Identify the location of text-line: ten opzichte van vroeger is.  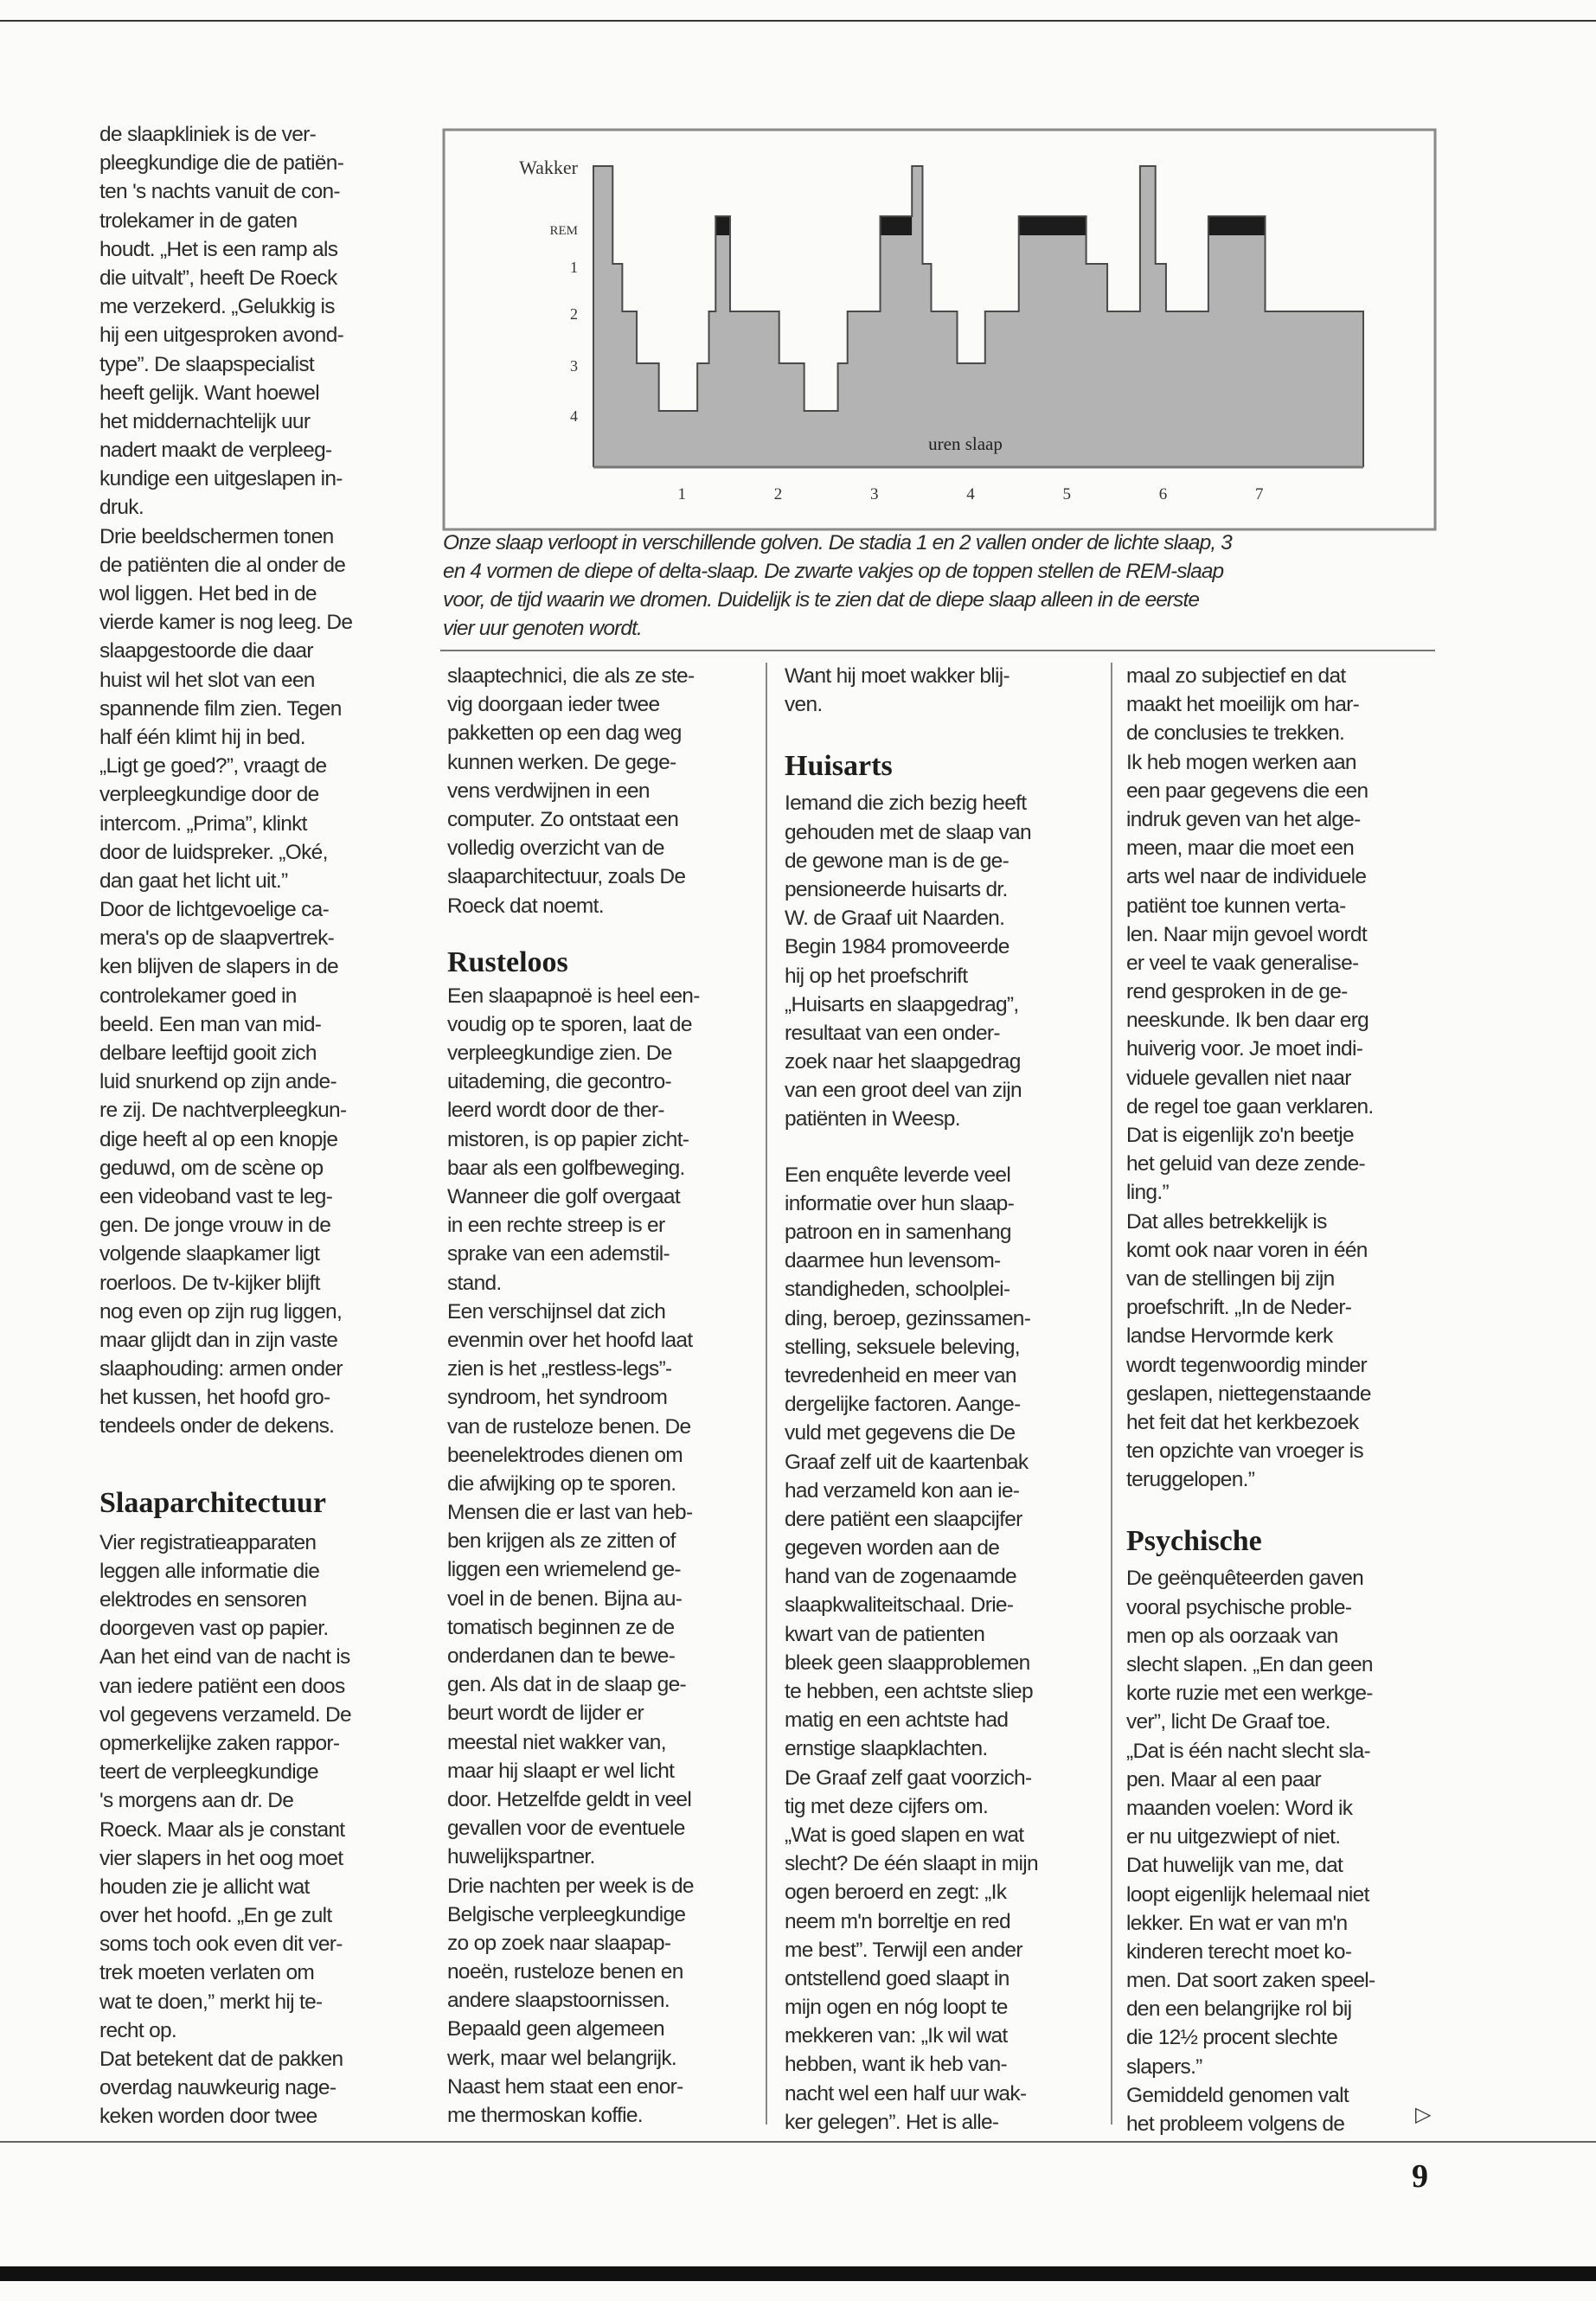
(1245, 1451).